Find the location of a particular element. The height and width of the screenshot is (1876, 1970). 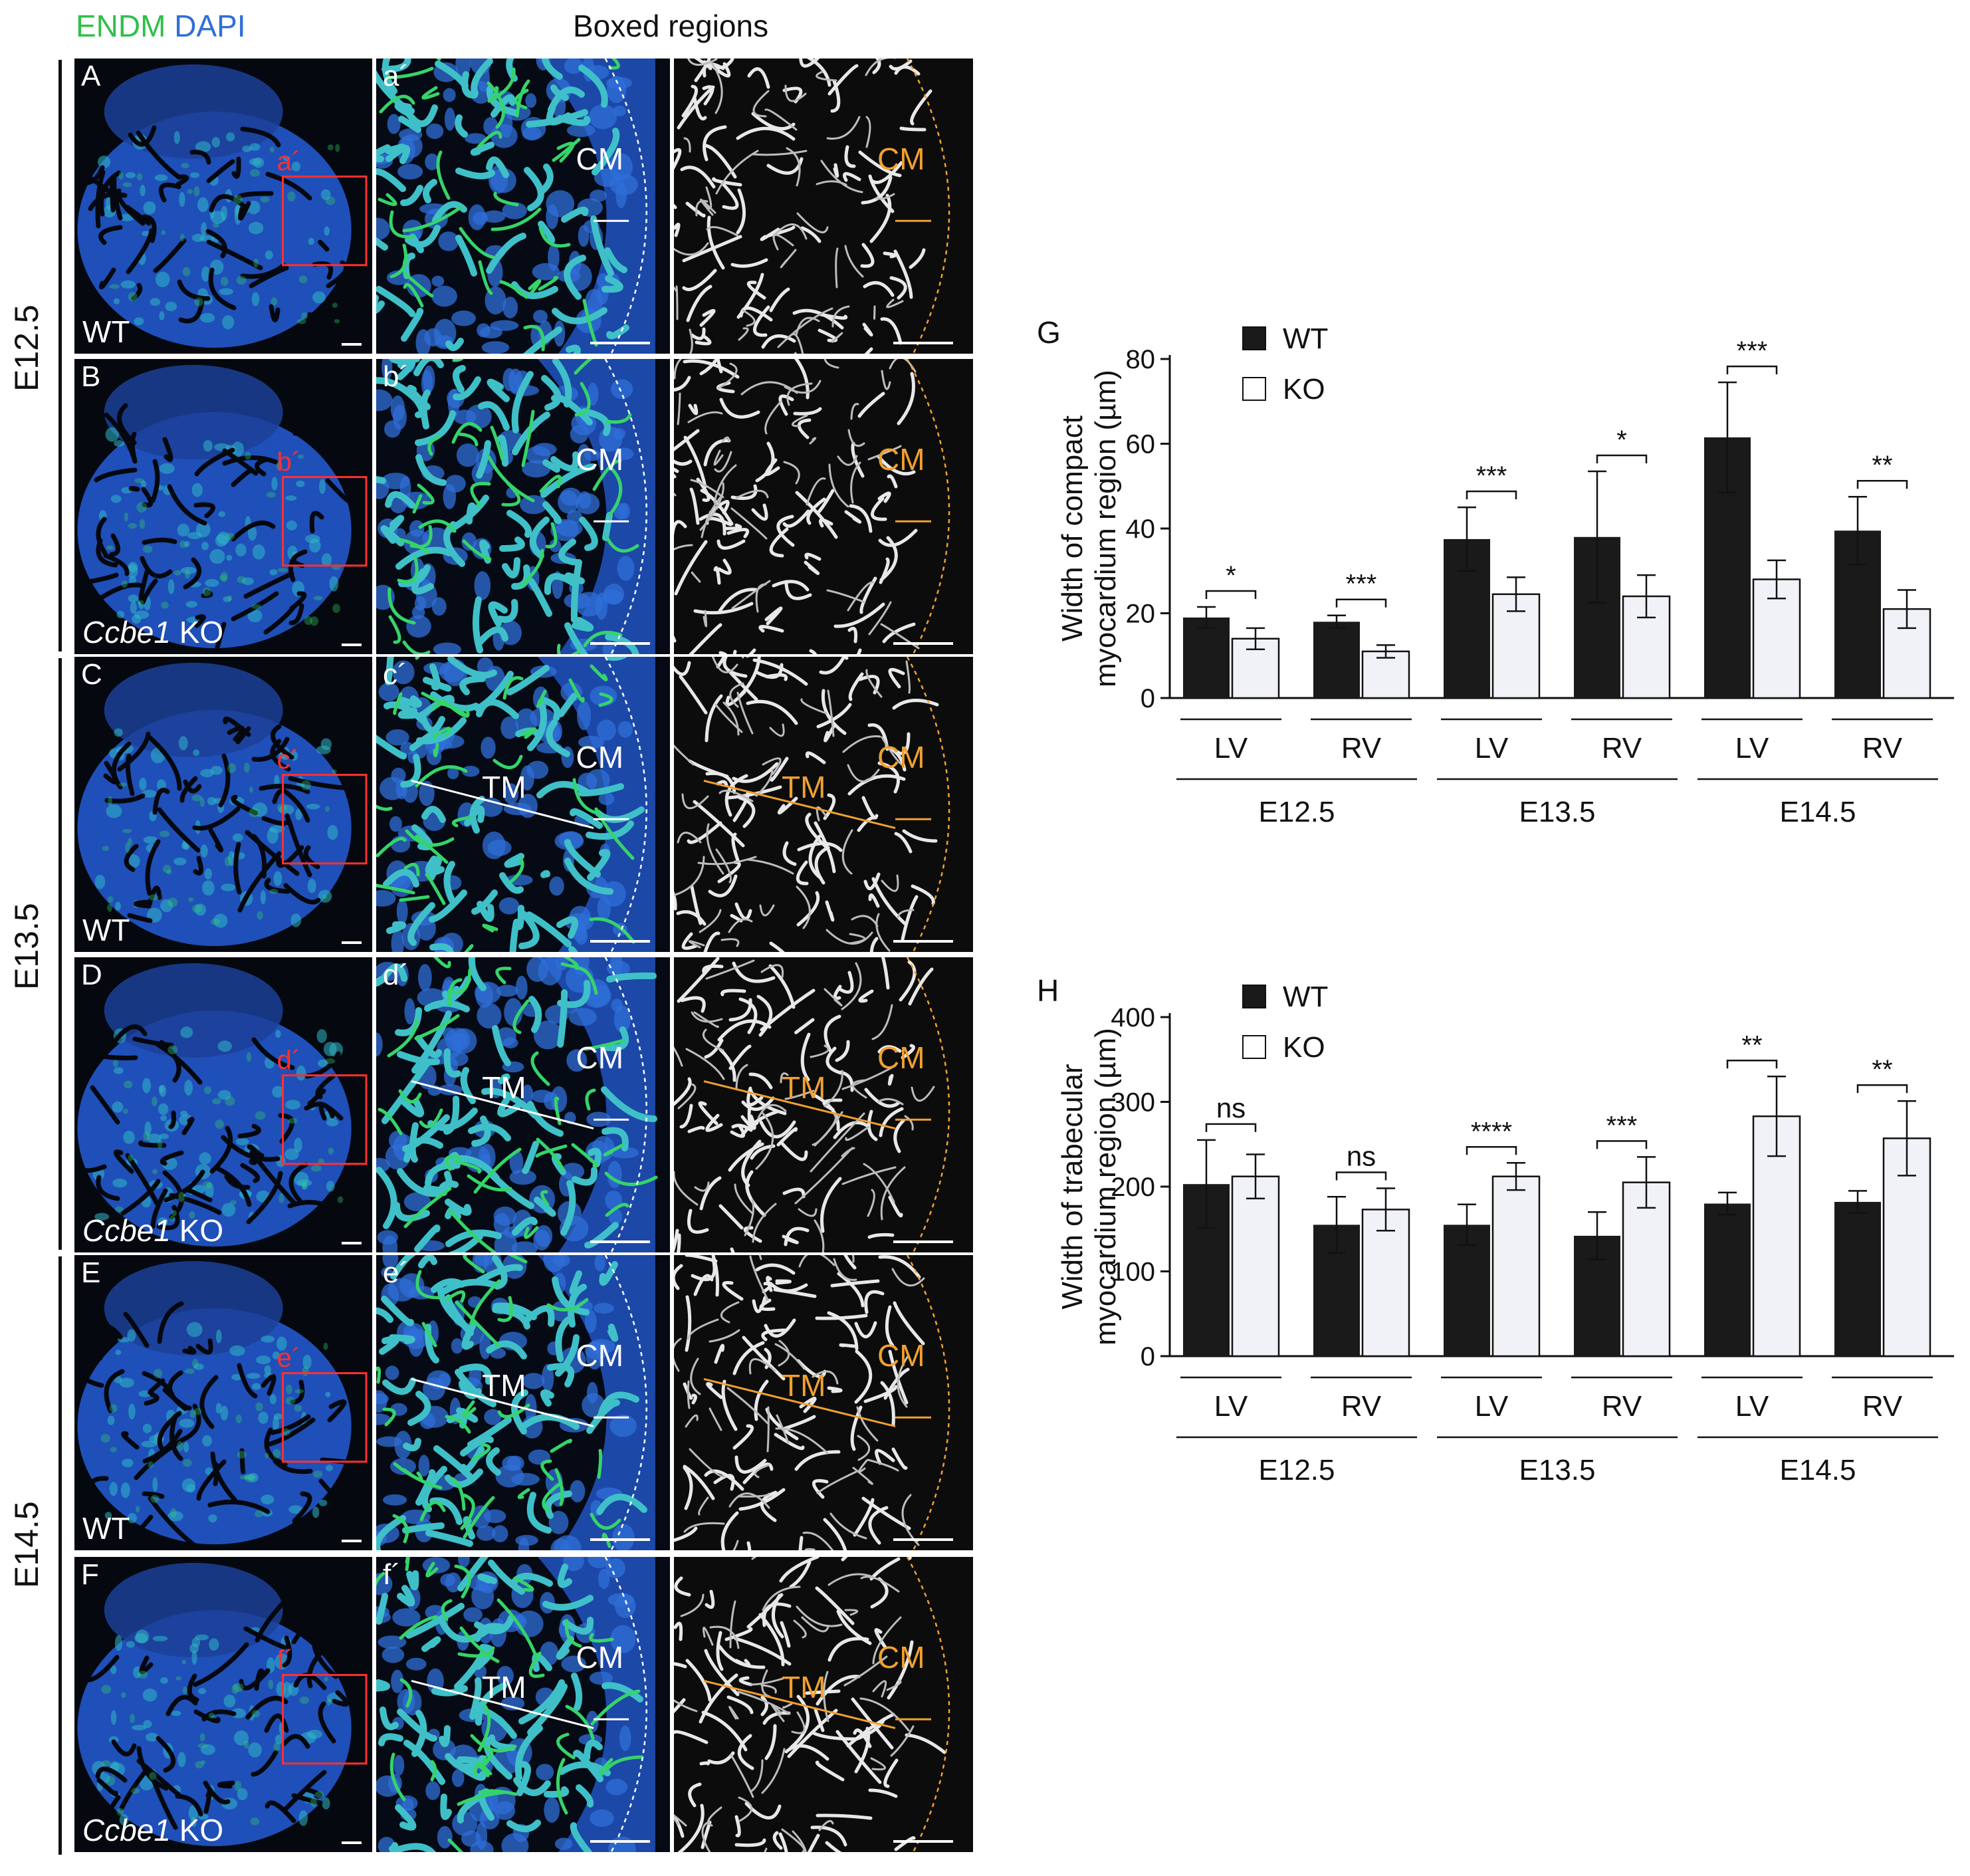

stage-label-e13: E13.5 is located at coordinates (26, 947).